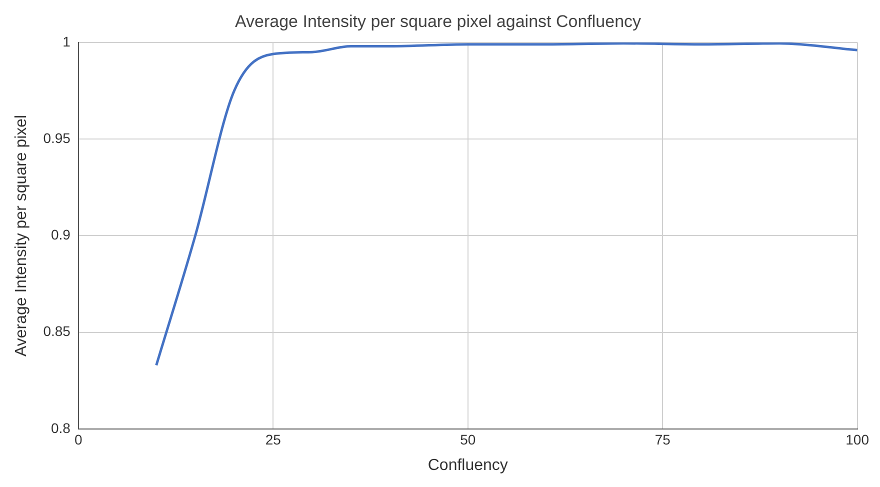  I want to click on x-tick-label: 0, so click(78, 439).